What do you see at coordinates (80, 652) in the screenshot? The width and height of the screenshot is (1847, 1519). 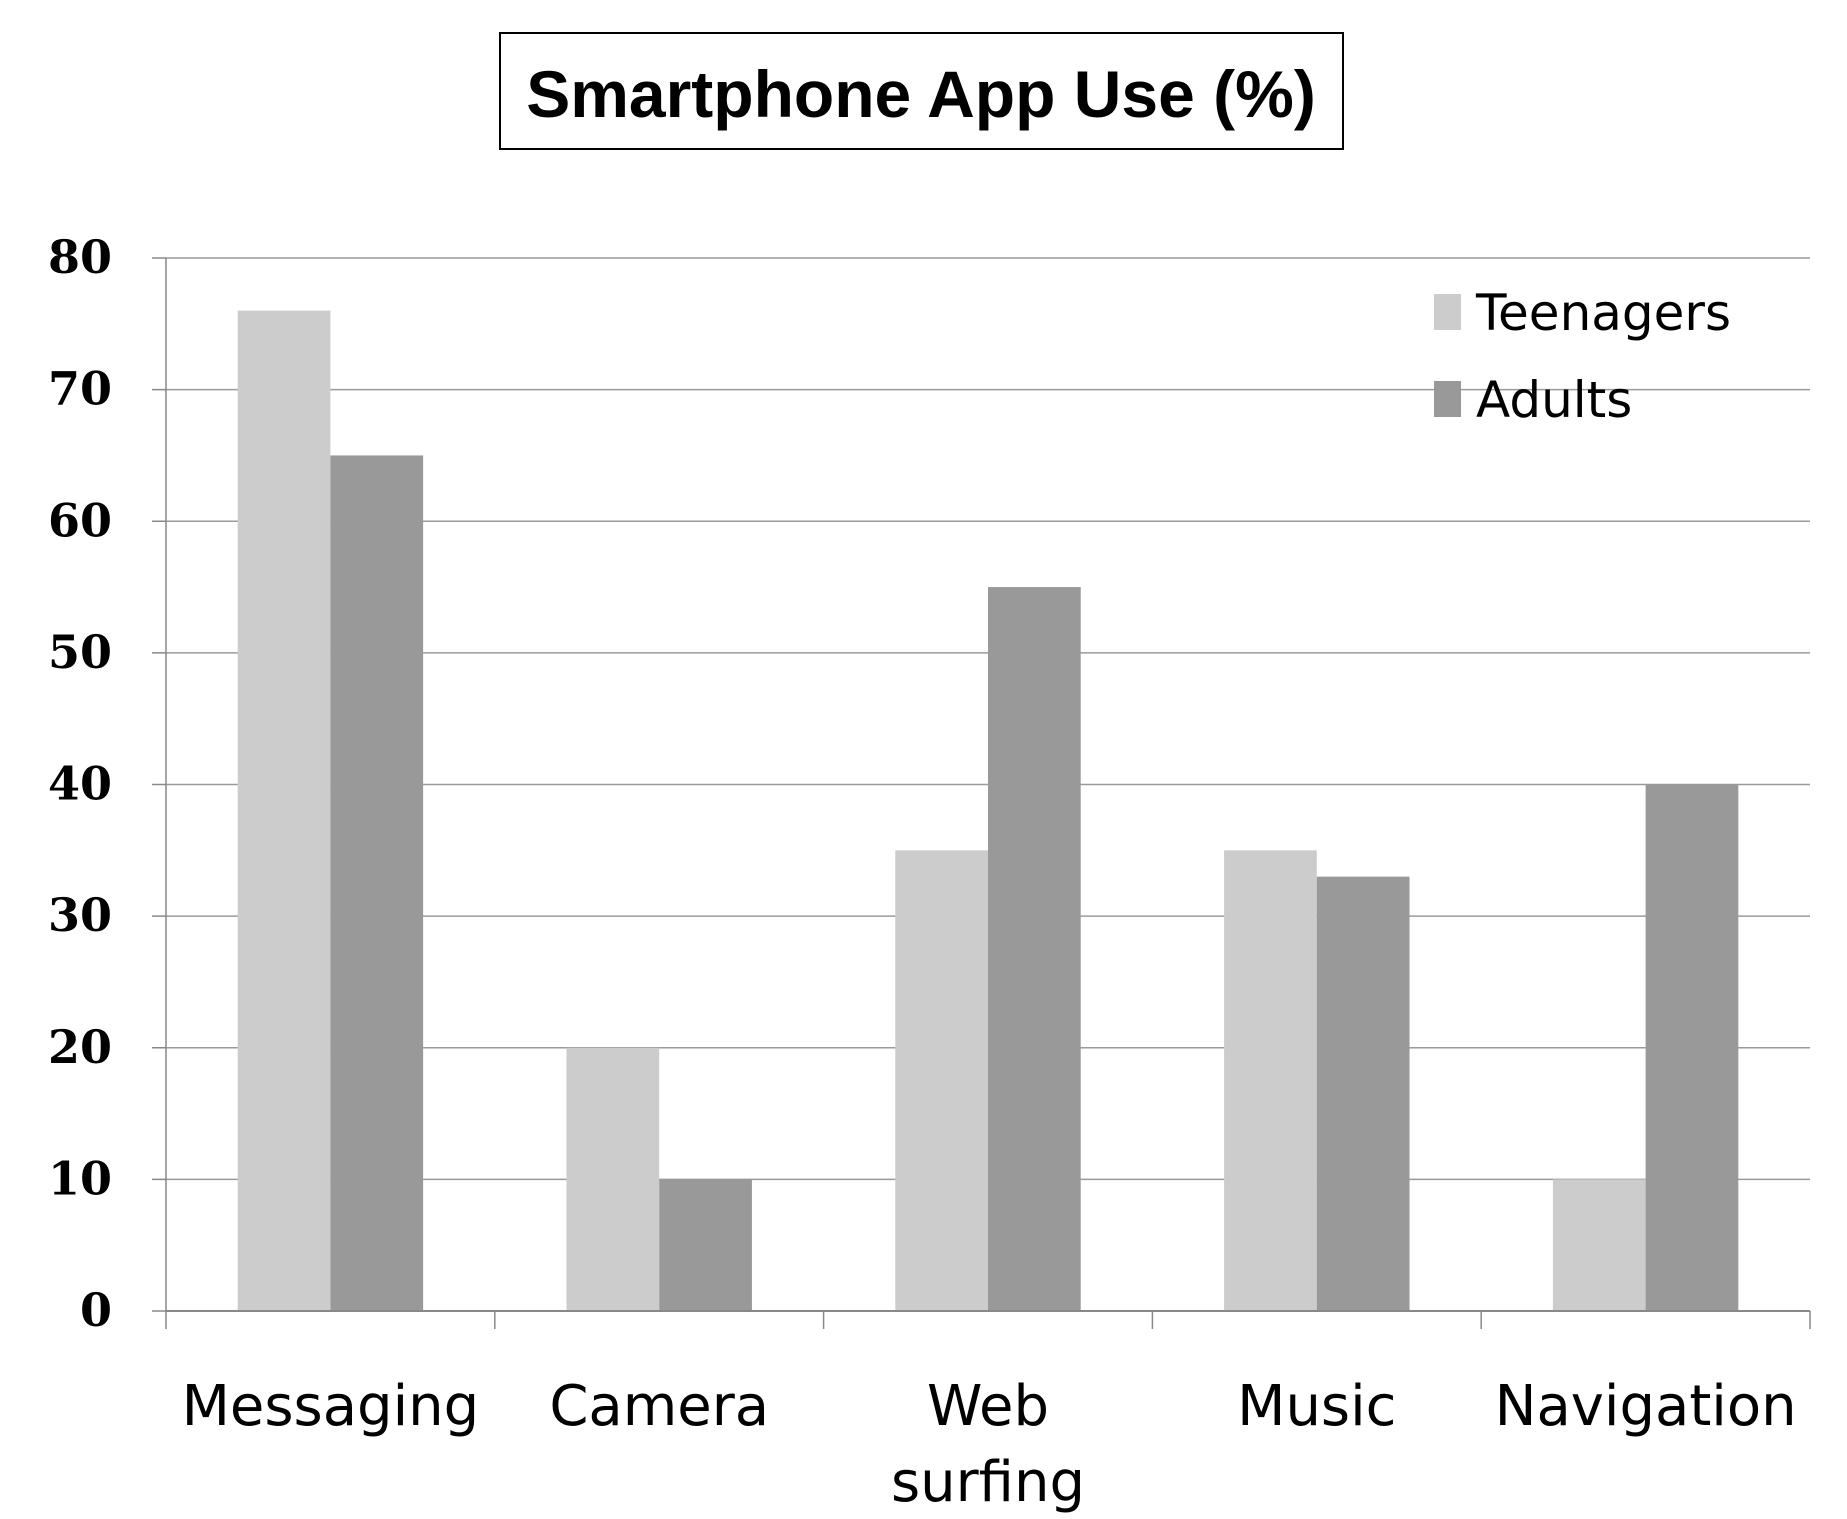 I see `y-tick-label: 50` at bounding box center [80, 652].